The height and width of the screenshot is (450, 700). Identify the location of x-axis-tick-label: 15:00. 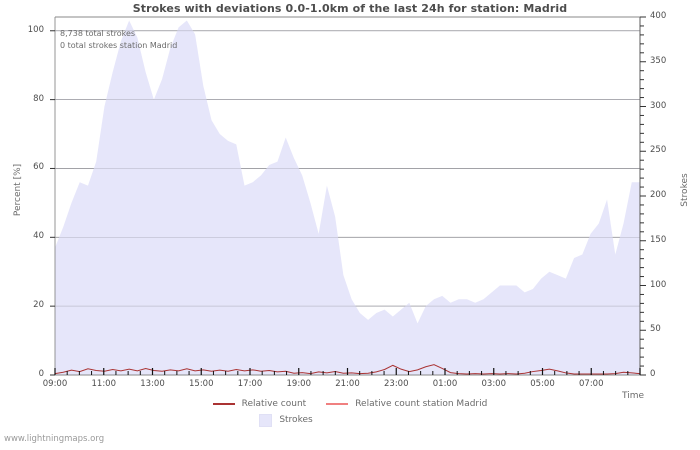
(201, 384).